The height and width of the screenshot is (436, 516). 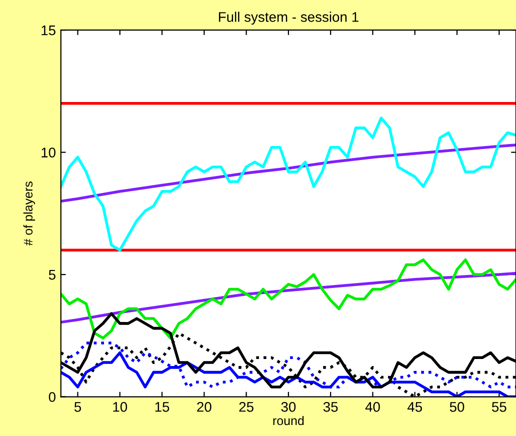 What do you see at coordinates (372, 407) in the screenshot?
I see `x-tick-label: 40` at bounding box center [372, 407].